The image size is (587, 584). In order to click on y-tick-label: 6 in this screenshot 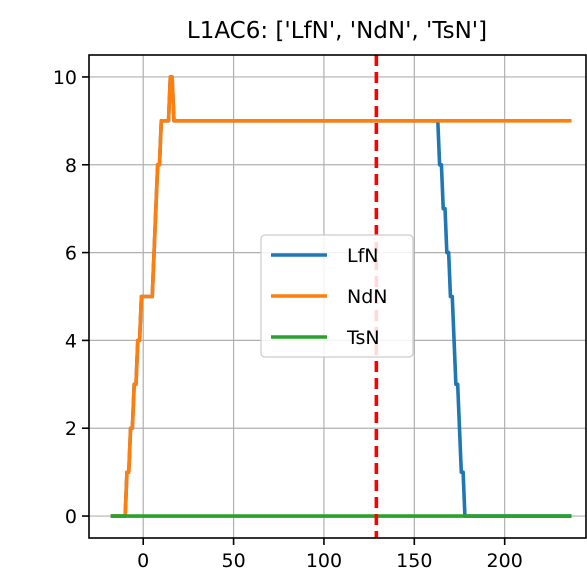, I will do `click(71, 254)`.